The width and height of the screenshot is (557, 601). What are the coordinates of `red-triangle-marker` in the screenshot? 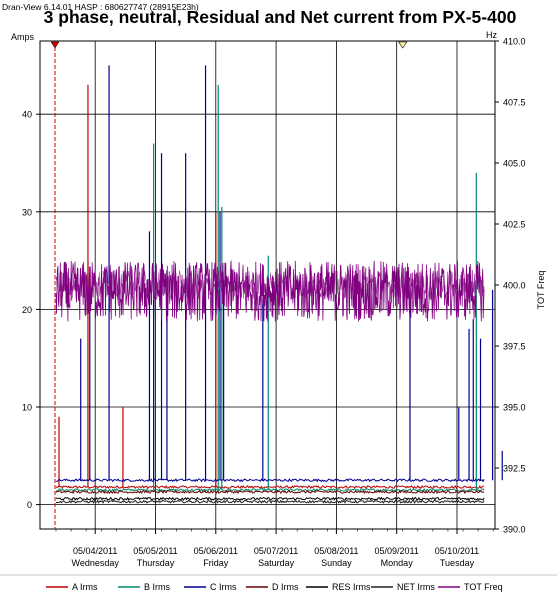 It's located at (55, 45).